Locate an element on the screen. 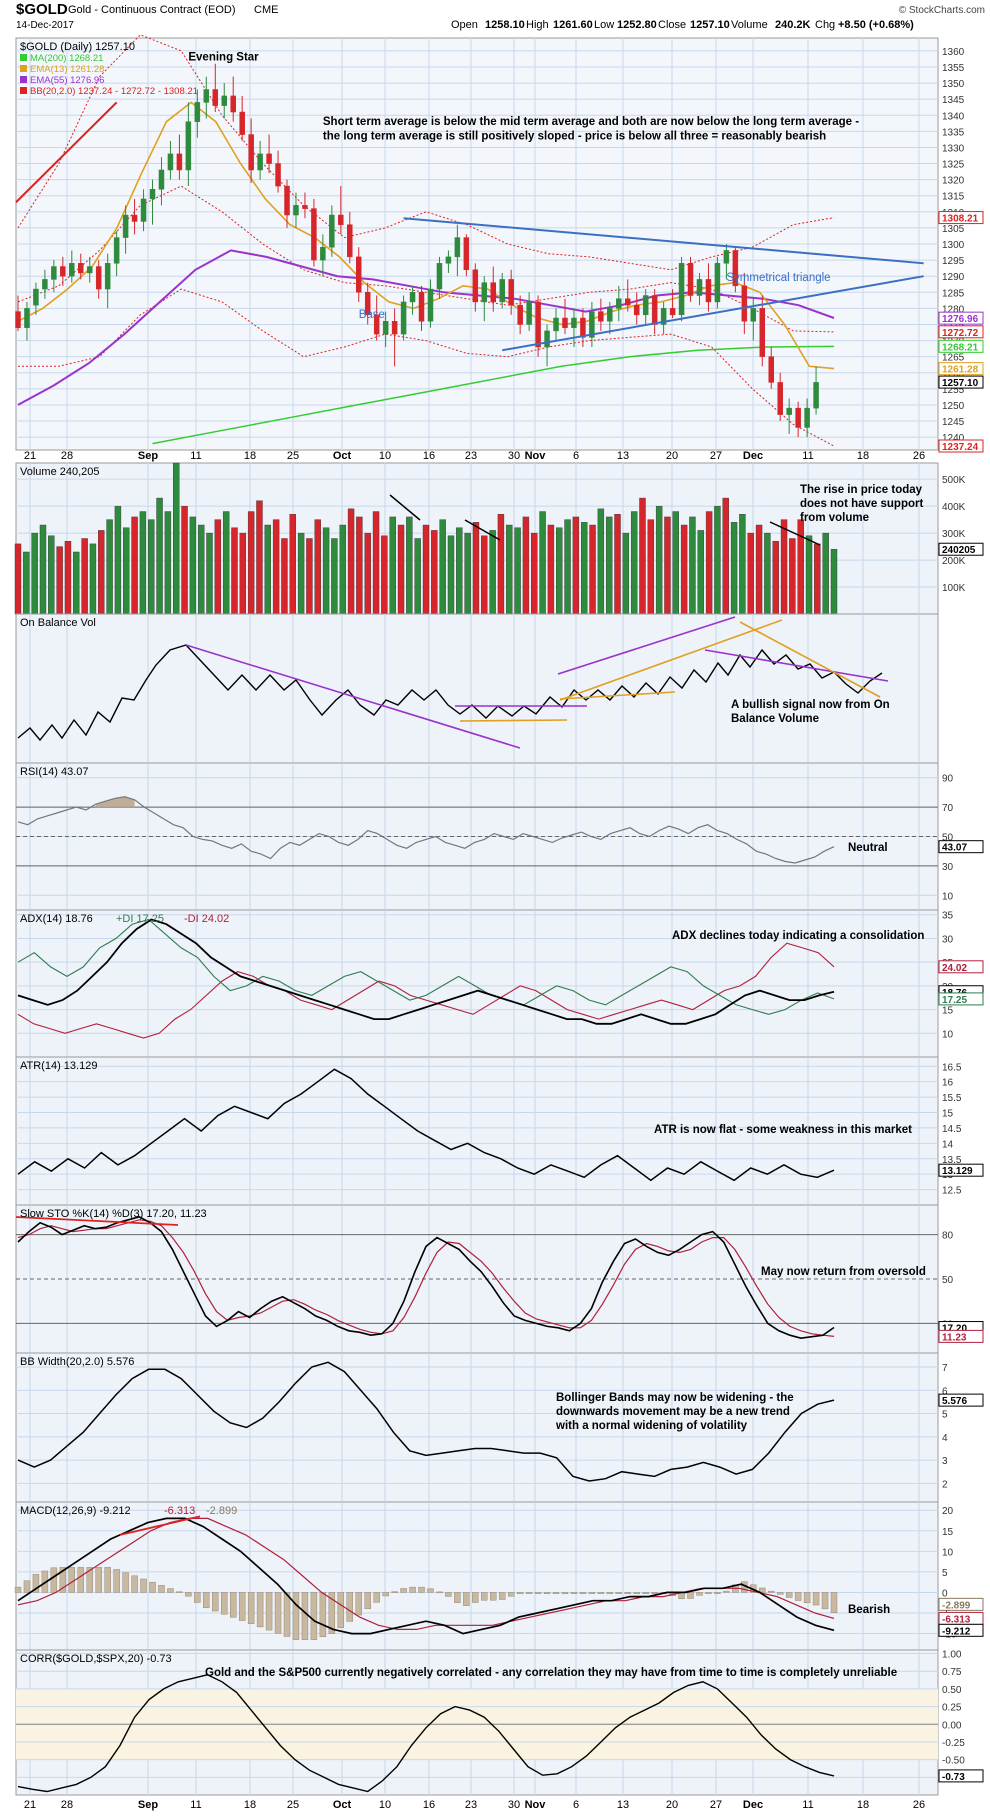 This screenshot has height=1817, width=990. volume-annotation: The rise in price today is located at coordinates (861, 490).